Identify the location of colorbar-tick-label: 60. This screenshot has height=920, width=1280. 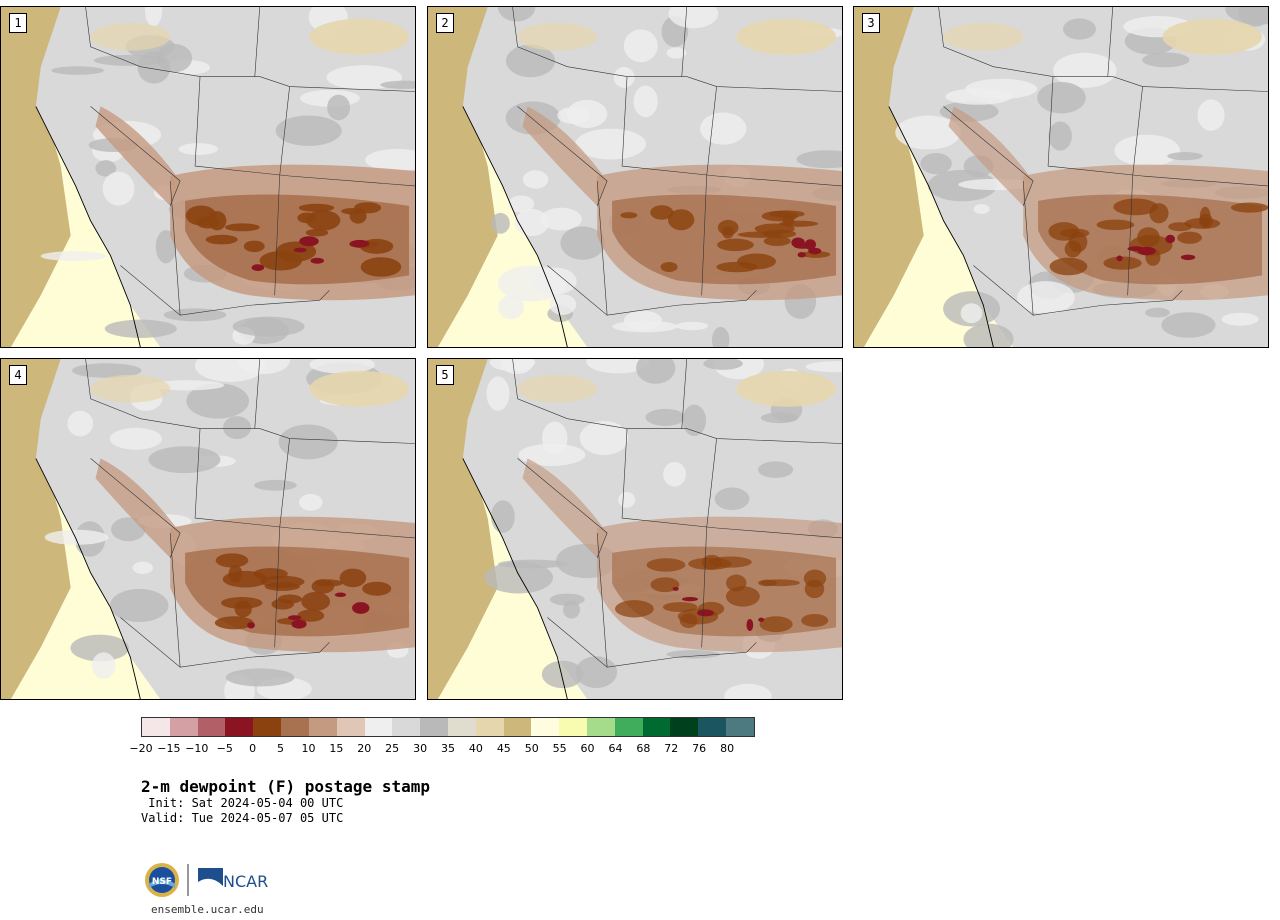
(587, 748).